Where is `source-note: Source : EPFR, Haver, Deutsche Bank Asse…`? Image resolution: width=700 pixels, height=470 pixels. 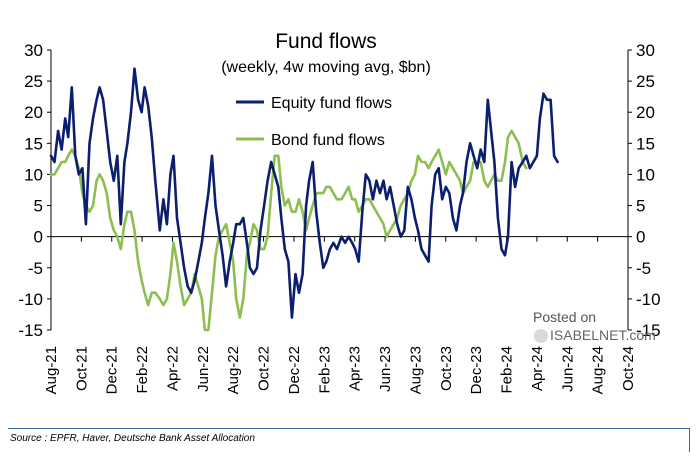
source-note: Source : EPFR, Haver, Deutsche Bank Asse… is located at coordinates (132, 438).